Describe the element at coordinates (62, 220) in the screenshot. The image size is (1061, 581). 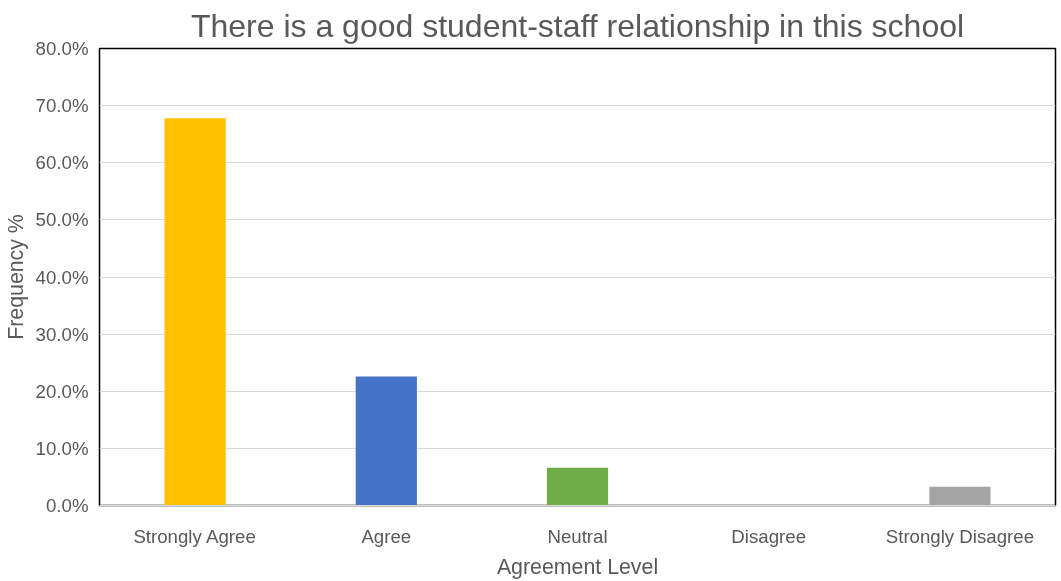
I see `y-tick-label: 50.0%` at that location.